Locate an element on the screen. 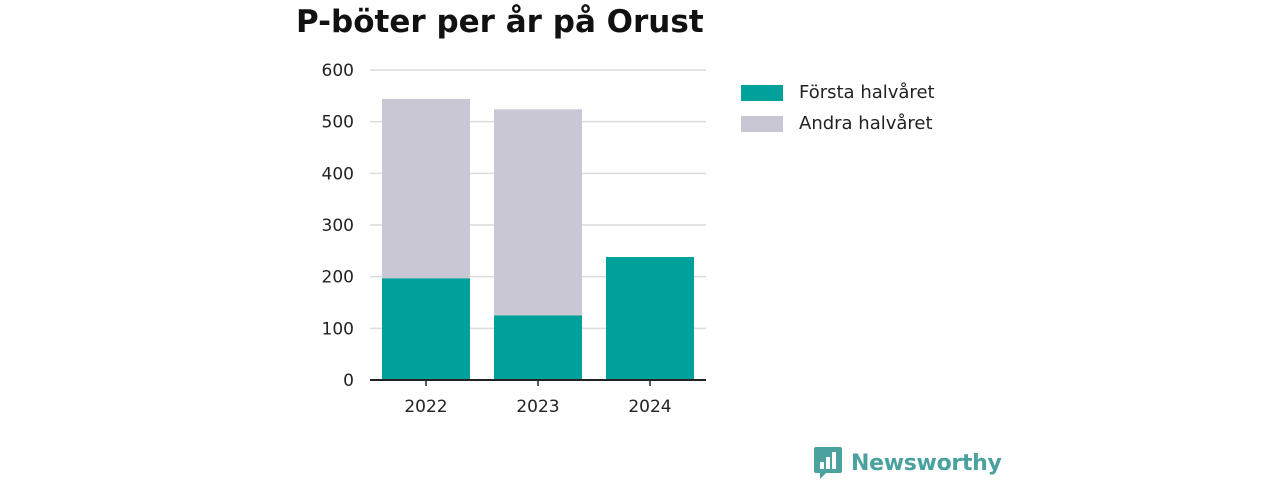 The height and width of the screenshot is (480, 1280). bar-second-half-2022 is located at coordinates (426, 188).